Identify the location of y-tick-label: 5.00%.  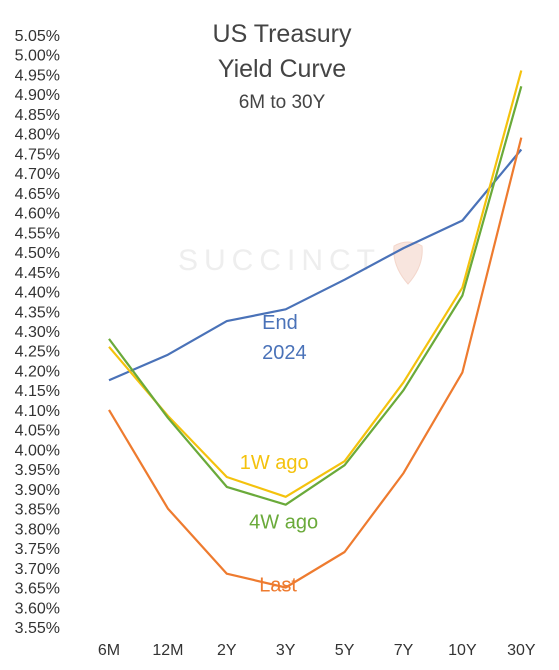
(37, 56).